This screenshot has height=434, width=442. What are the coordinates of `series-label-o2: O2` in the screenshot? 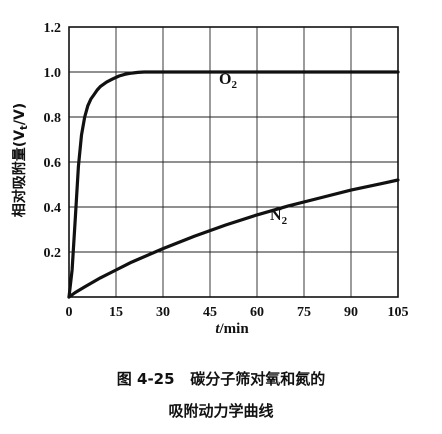 It's located at (228, 81).